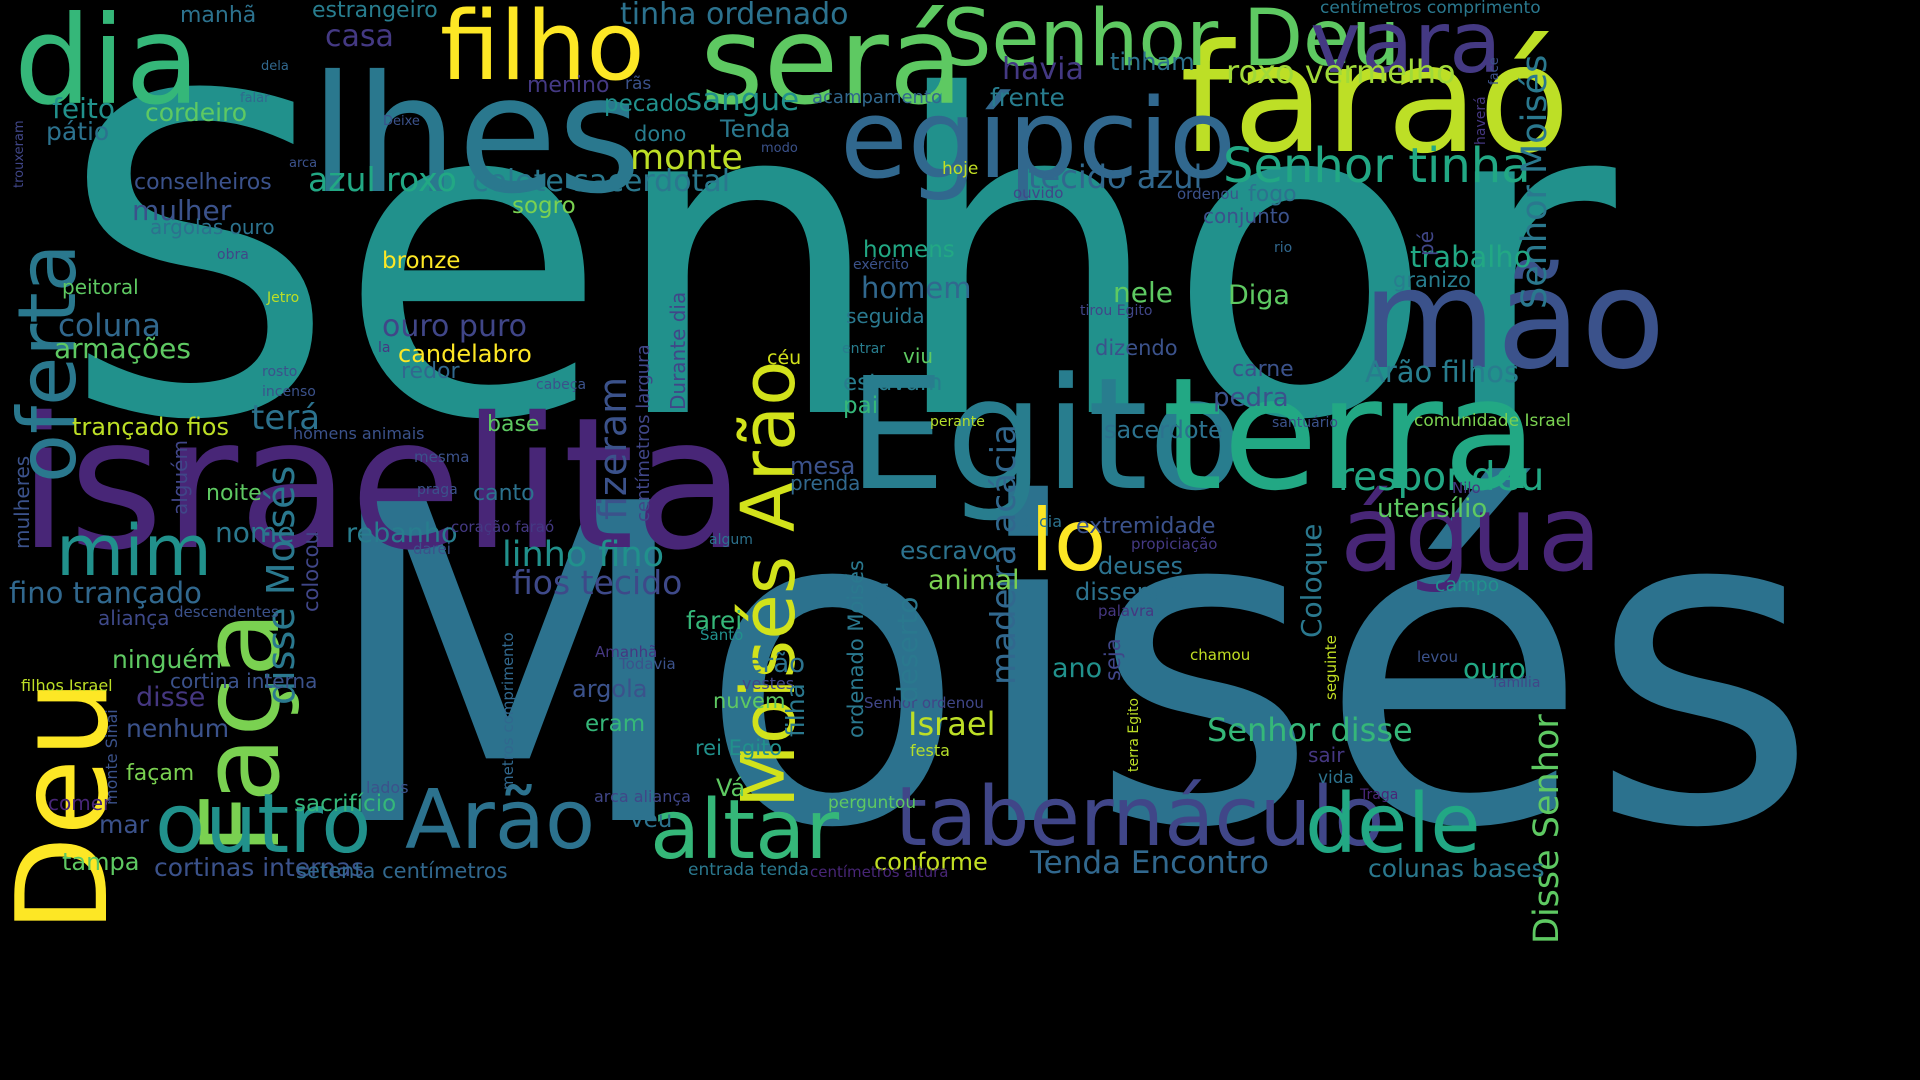  I want to click on word-80: carne, so click(1263, 369).